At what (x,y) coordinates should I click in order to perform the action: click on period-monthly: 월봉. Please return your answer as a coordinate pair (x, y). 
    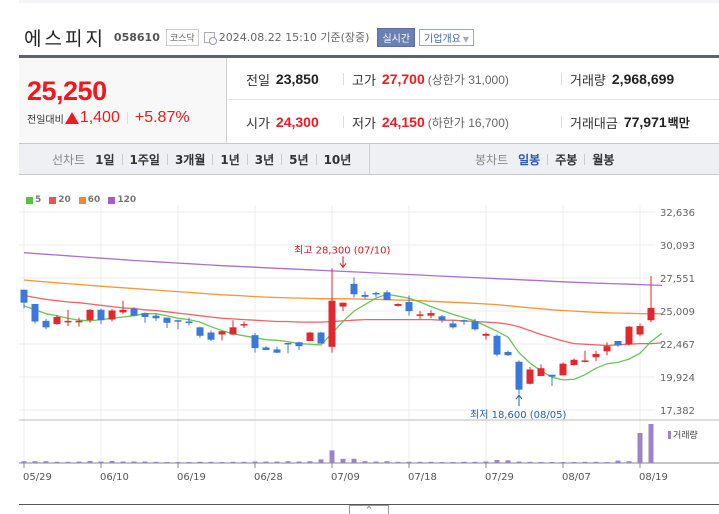
    Looking at the image, I should click on (603, 159).